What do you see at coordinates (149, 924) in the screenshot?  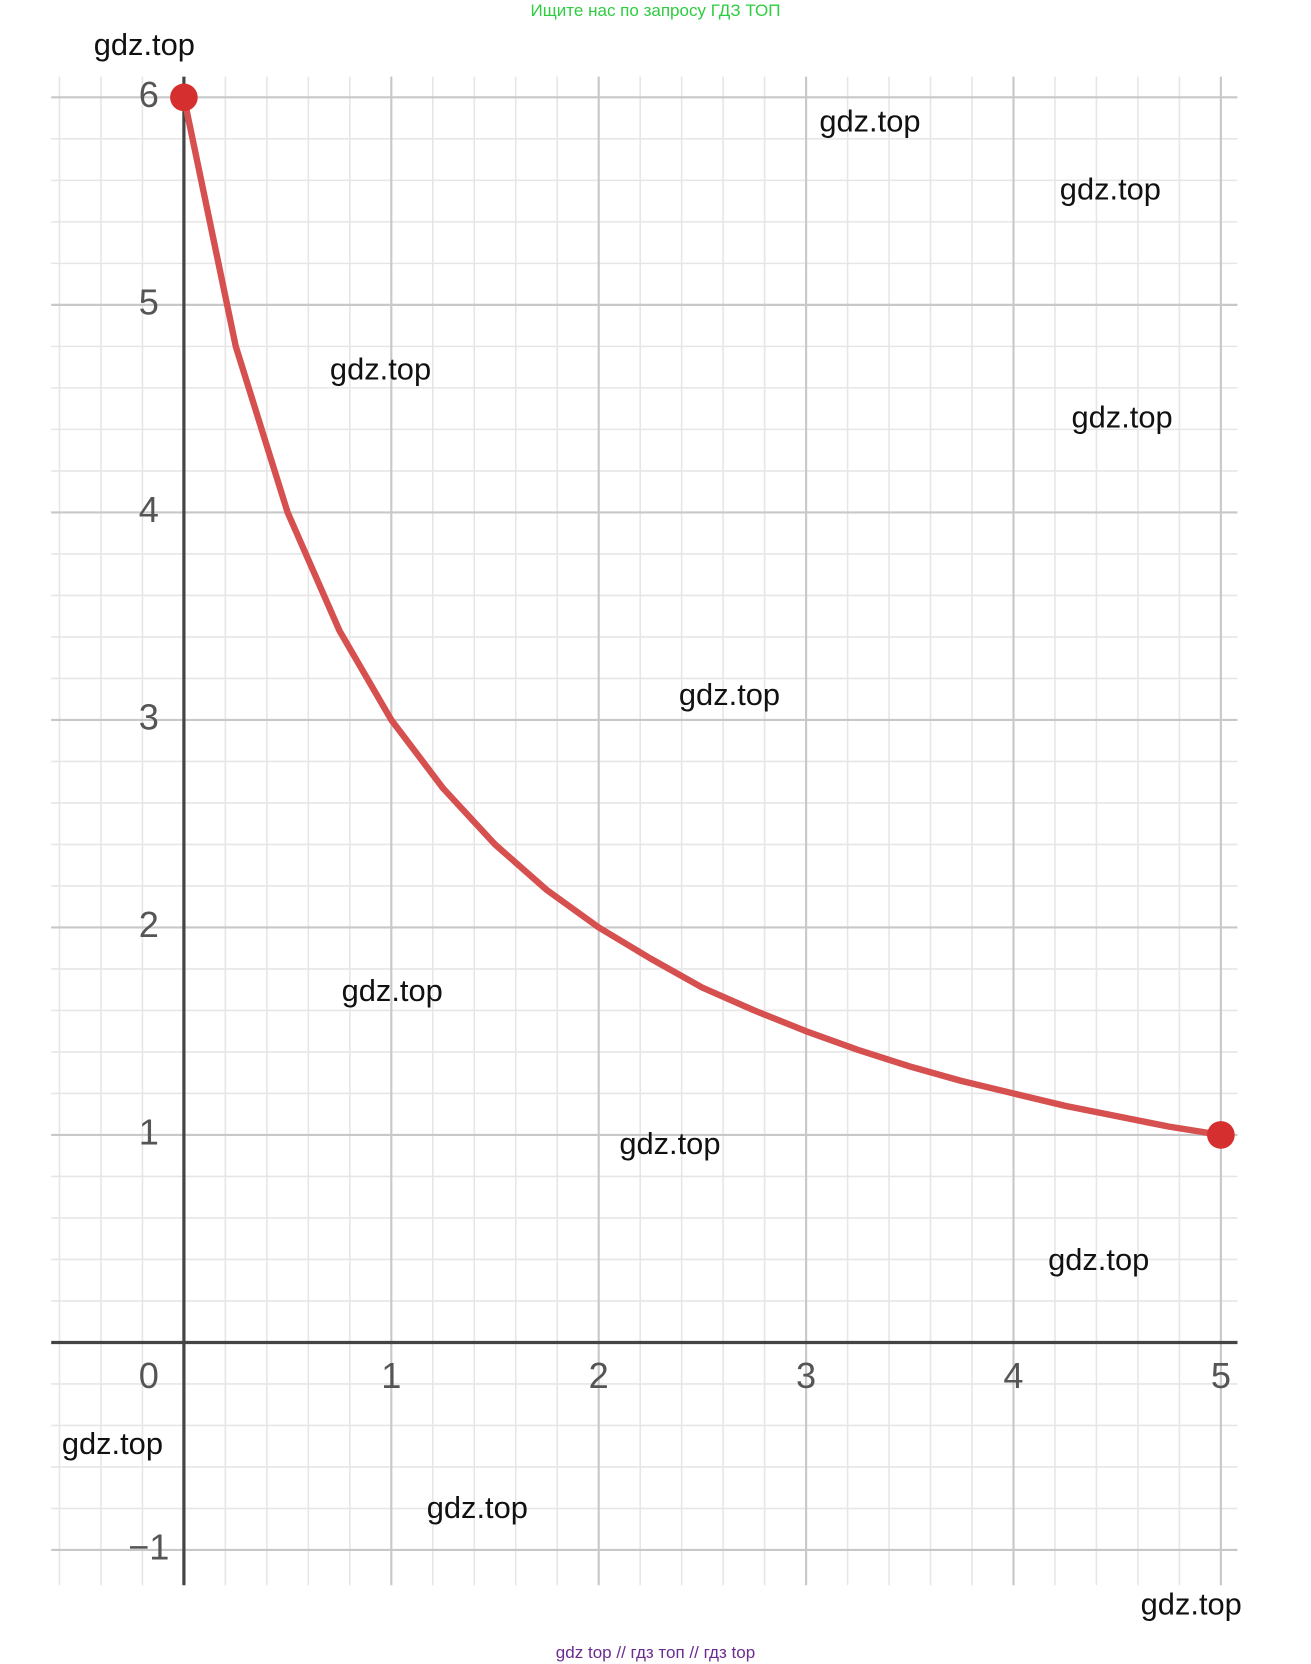 I see `y-tick-label: 2` at bounding box center [149, 924].